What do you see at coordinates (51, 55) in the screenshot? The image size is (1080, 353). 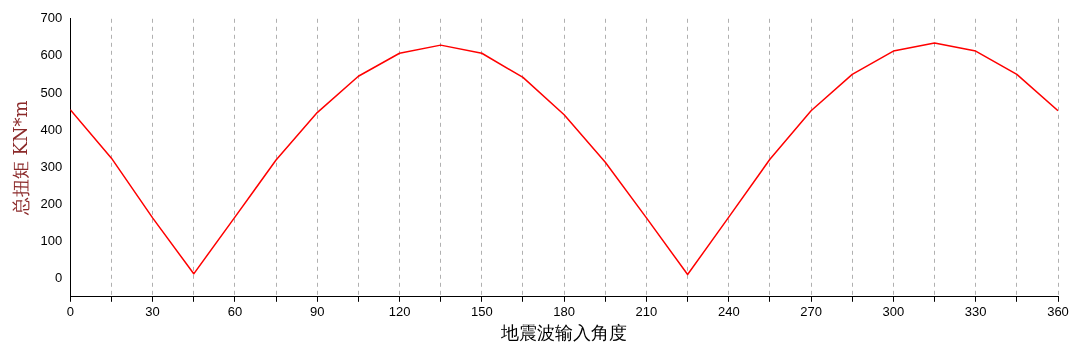 I see `y-tick-label: 600` at bounding box center [51, 55].